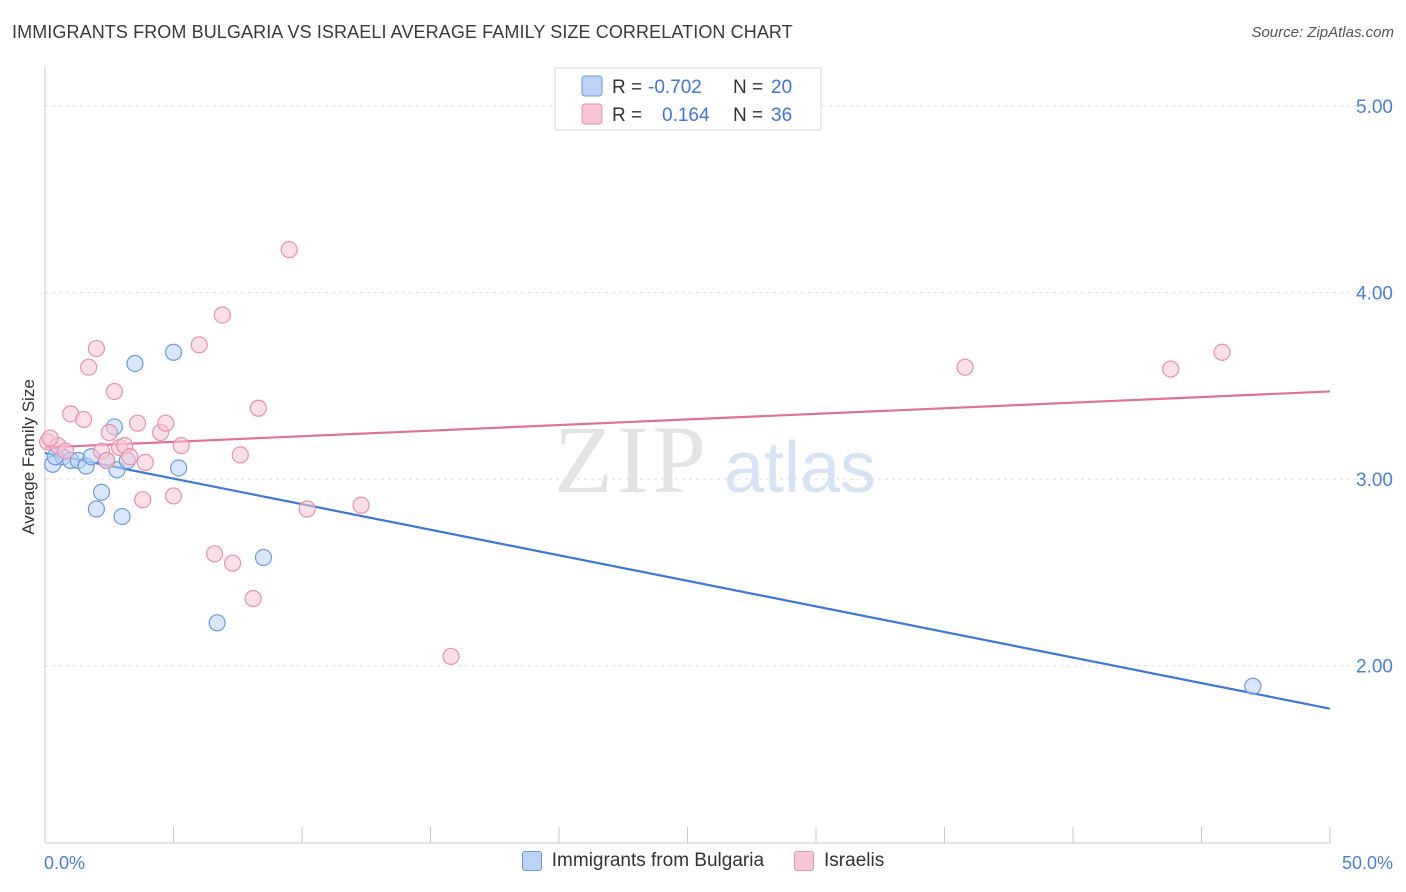  What do you see at coordinates (1374, 107) in the screenshot?
I see `y-tick-label-3: 5.00` at bounding box center [1374, 107].